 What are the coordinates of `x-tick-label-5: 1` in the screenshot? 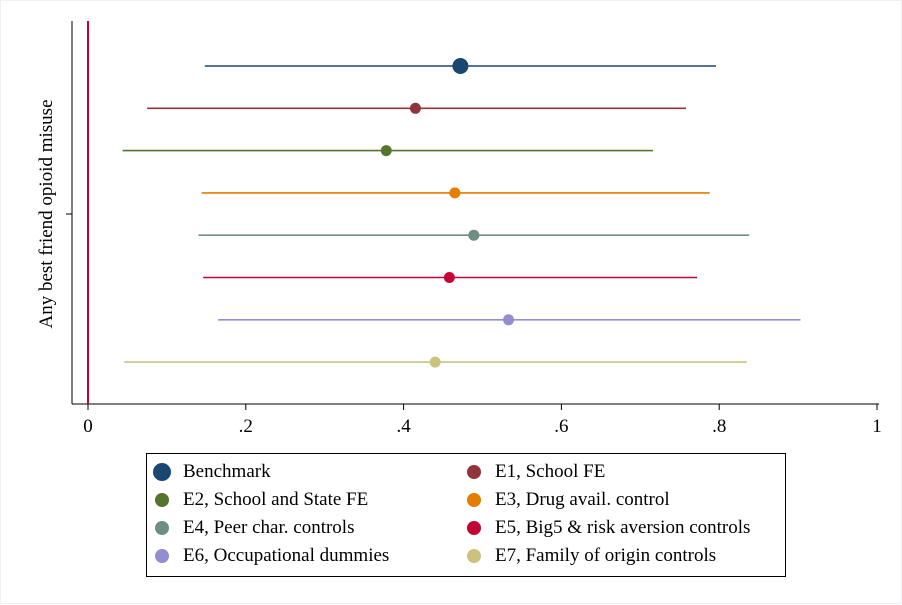 It's located at (877, 426).